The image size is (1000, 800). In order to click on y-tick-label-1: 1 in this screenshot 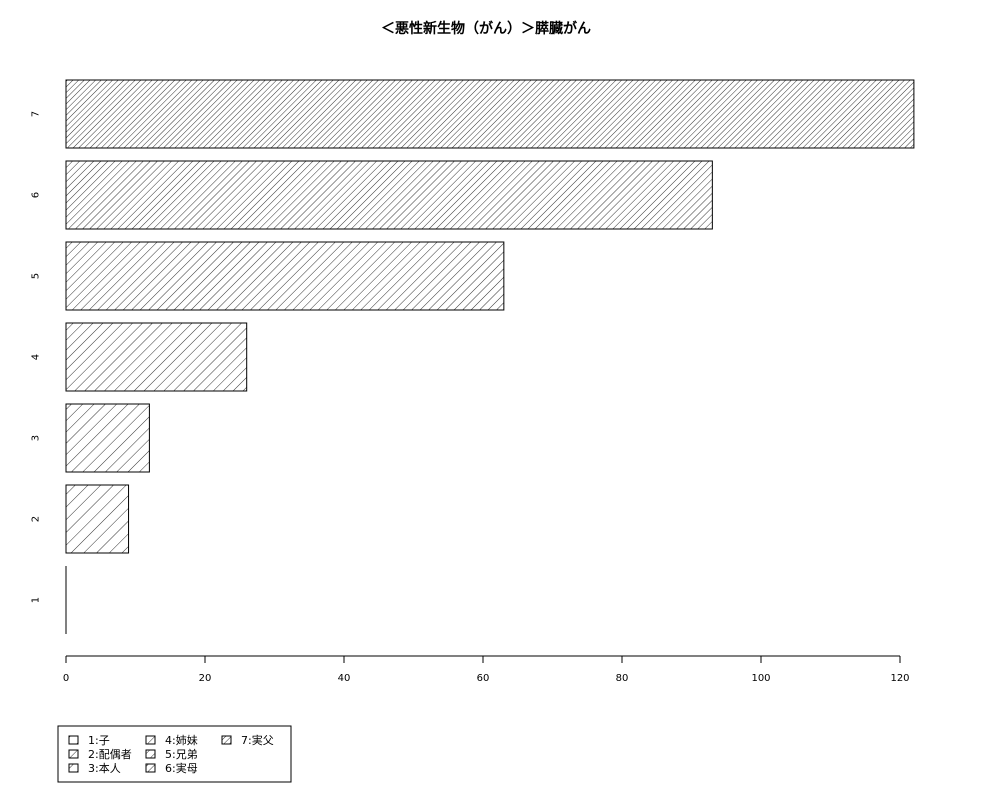, I will do `click(36, 600)`.